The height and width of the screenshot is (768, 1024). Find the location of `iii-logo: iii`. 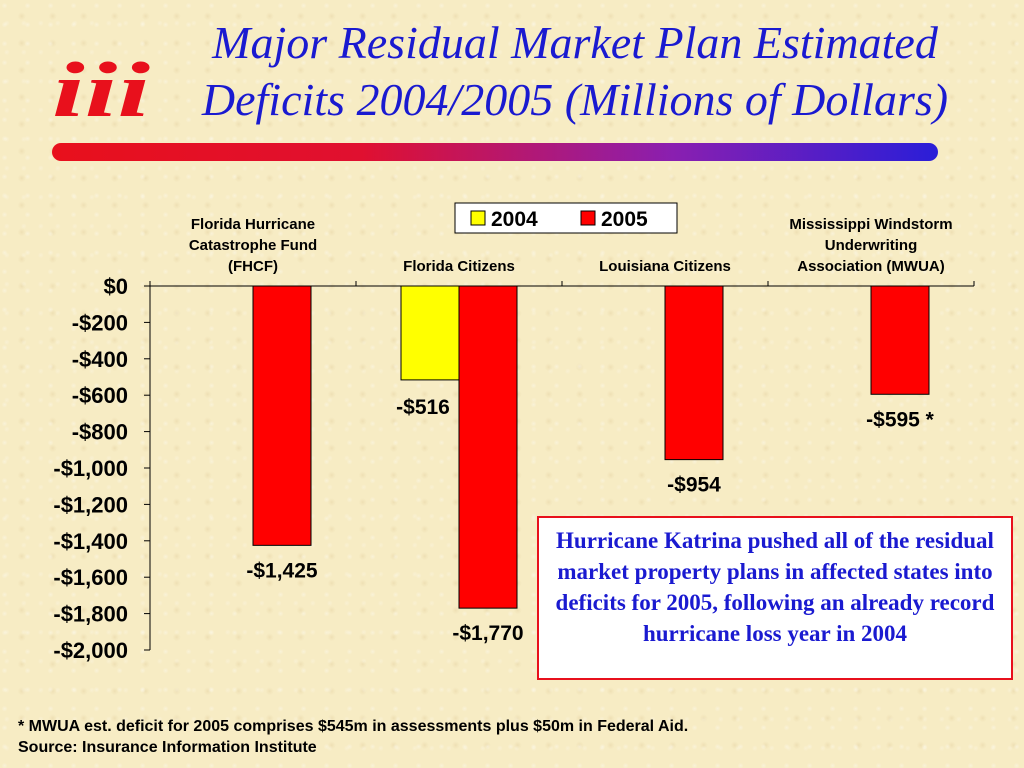

iii-logo: iii is located at coordinates (101, 92).